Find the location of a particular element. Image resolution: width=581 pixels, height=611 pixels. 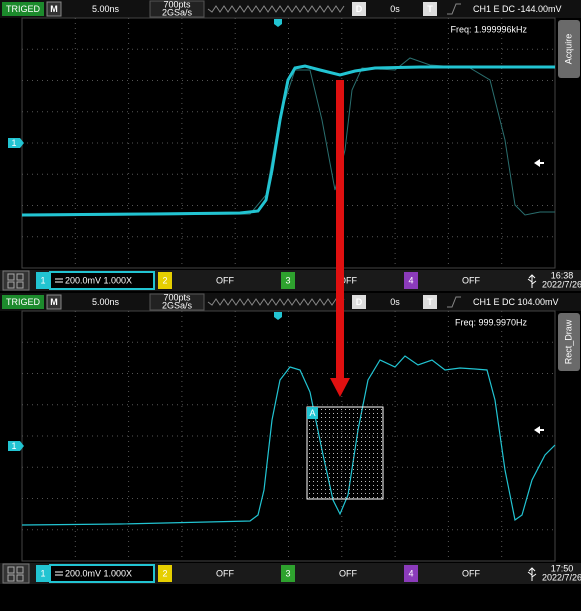

menu-tab-label: Rect_Draw is located at coordinates (568, 341).